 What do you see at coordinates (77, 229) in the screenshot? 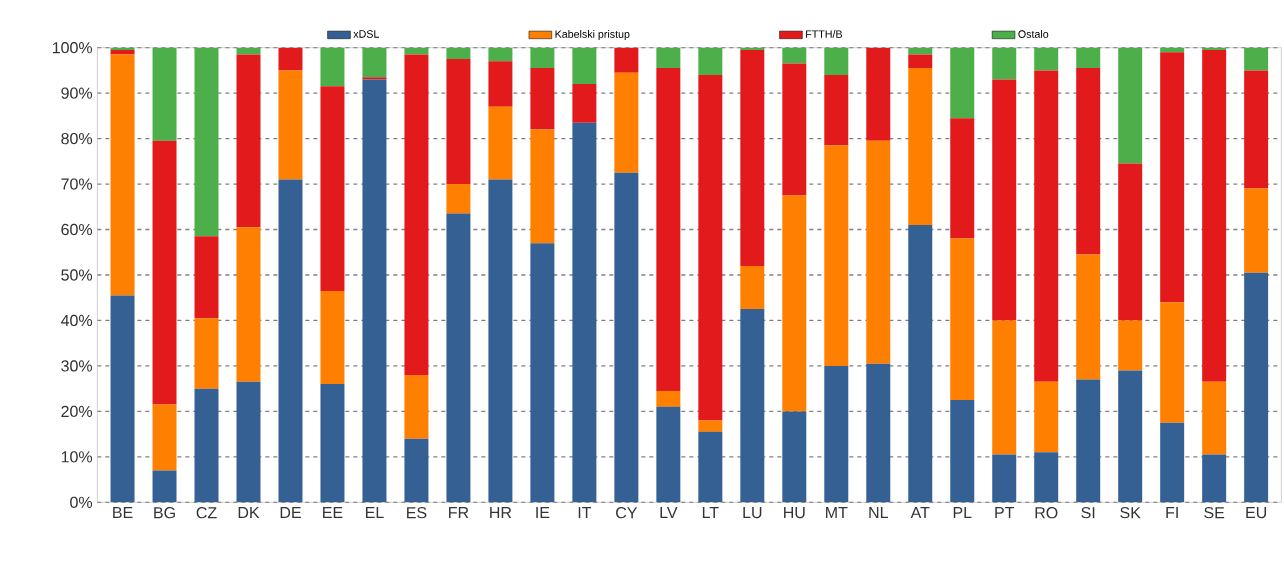
I see `y-tick-label: 60%` at bounding box center [77, 229].